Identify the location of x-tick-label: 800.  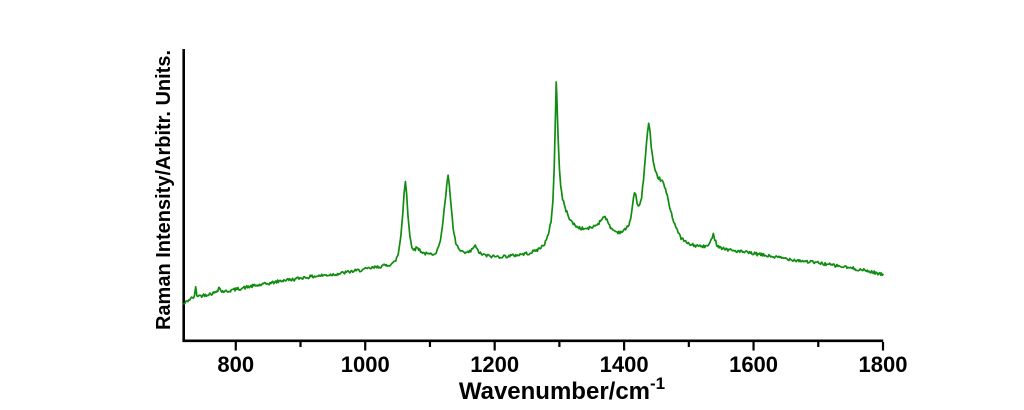
(235, 364).